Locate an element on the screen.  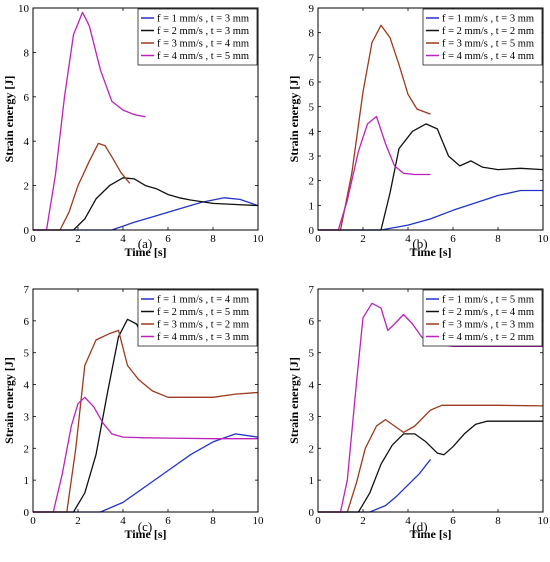
legend-entry: f = 2 mm/s , t = 2 mm is located at coordinates (488, 31).